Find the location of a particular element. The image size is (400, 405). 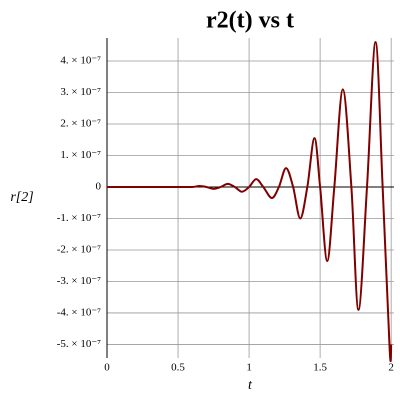

x-tick-label: 0 is located at coordinates (107, 368).